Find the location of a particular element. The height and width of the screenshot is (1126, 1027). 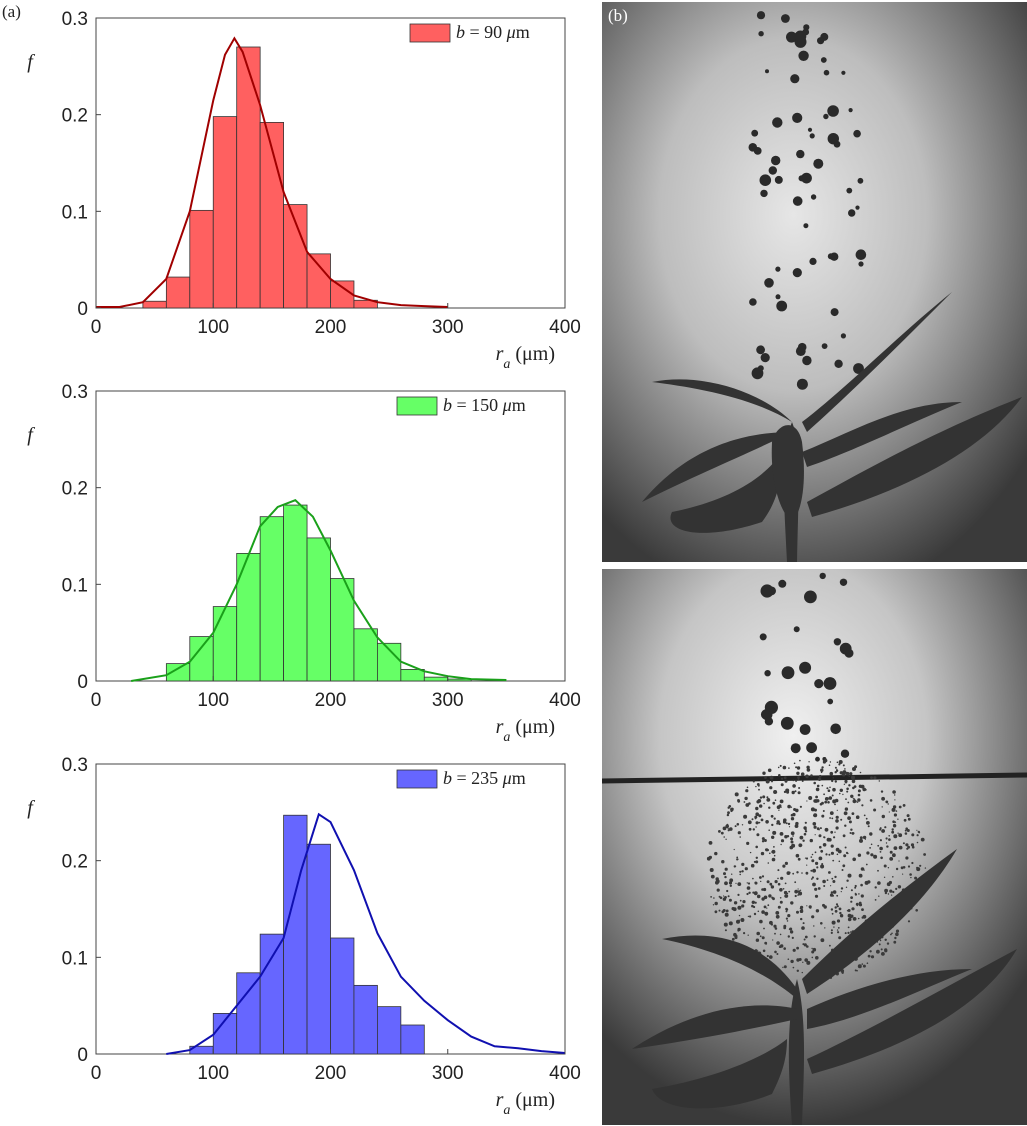

x-tick-label: 400 is located at coordinates (565, 1073).